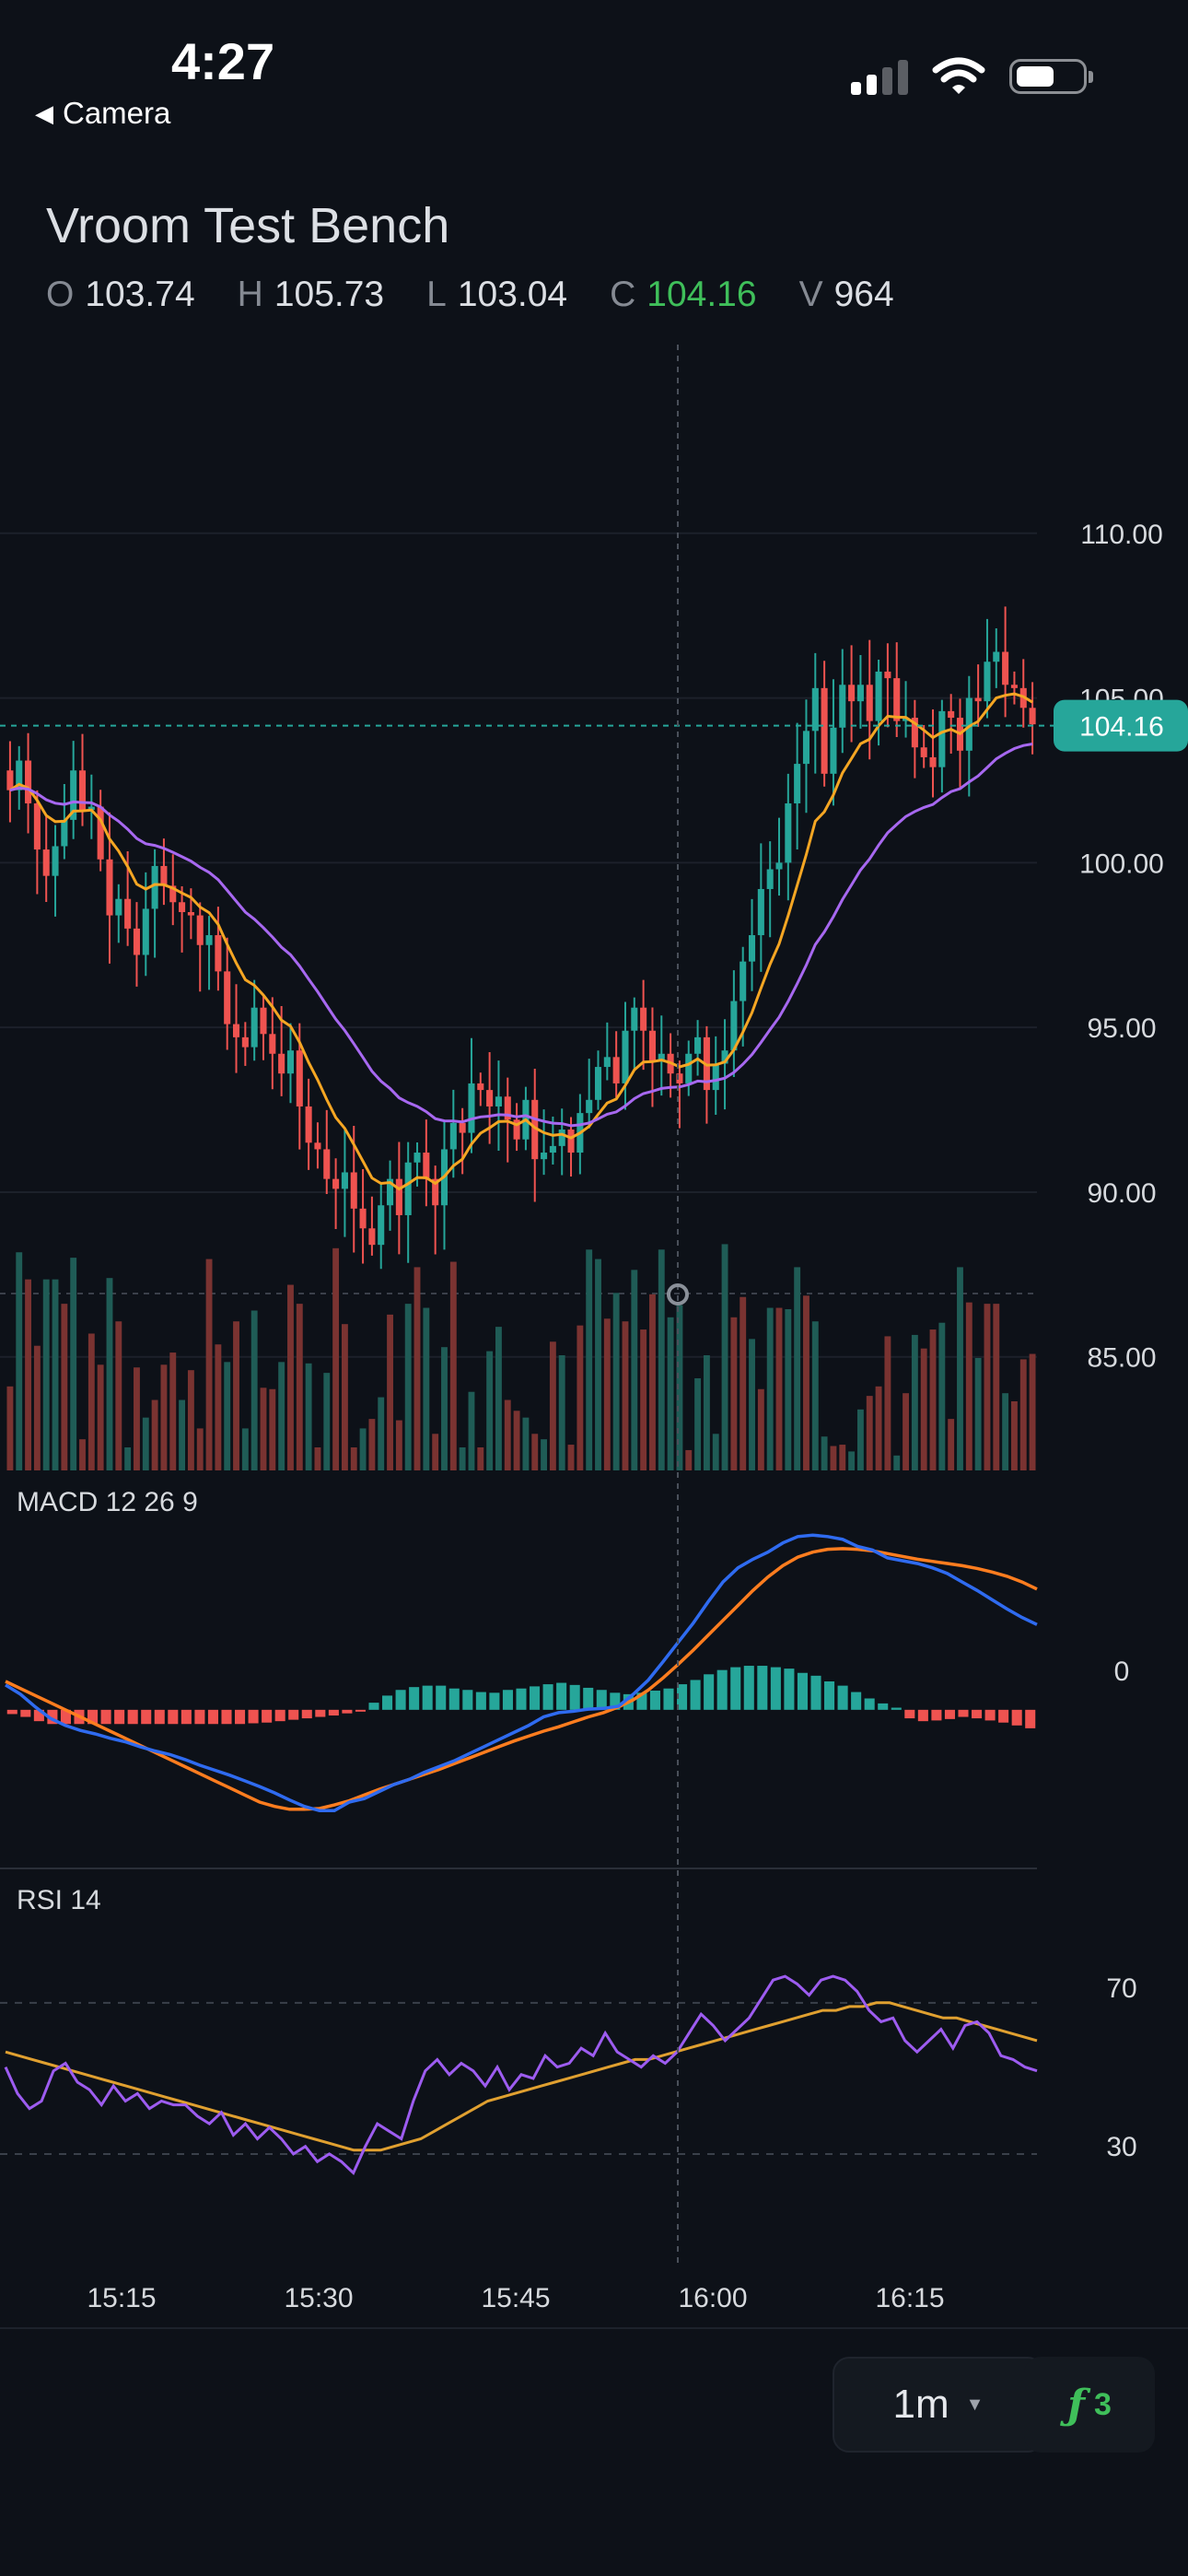  Describe the element at coordinates (318, 2298) in the screenshot. I see `time-tick-label: 15:30` at that location.